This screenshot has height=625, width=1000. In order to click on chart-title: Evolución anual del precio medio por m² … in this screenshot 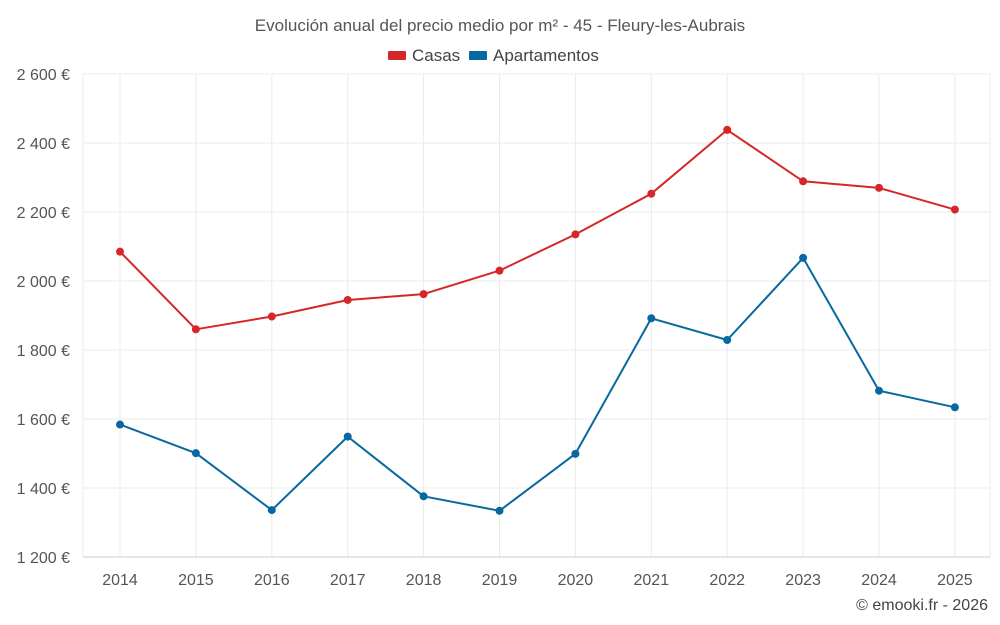, I will do `click(500, 25)`.